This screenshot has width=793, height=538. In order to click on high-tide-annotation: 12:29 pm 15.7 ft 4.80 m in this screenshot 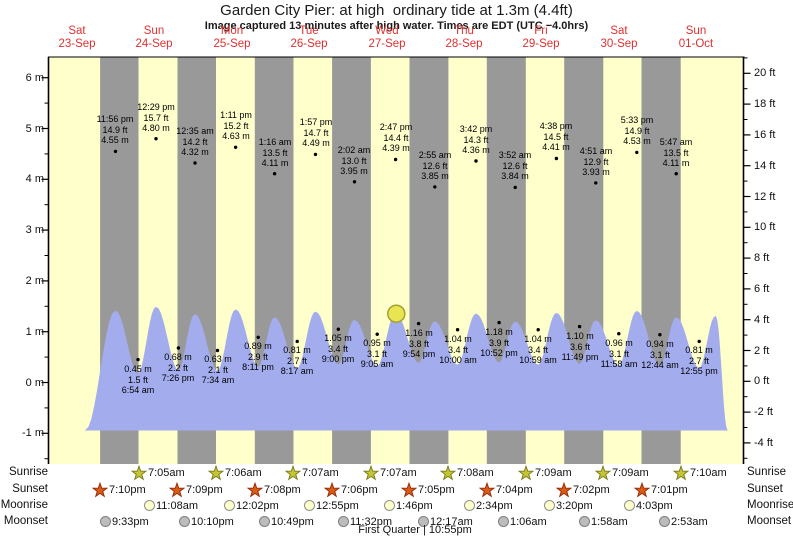, I will do `click(156, 117)`.